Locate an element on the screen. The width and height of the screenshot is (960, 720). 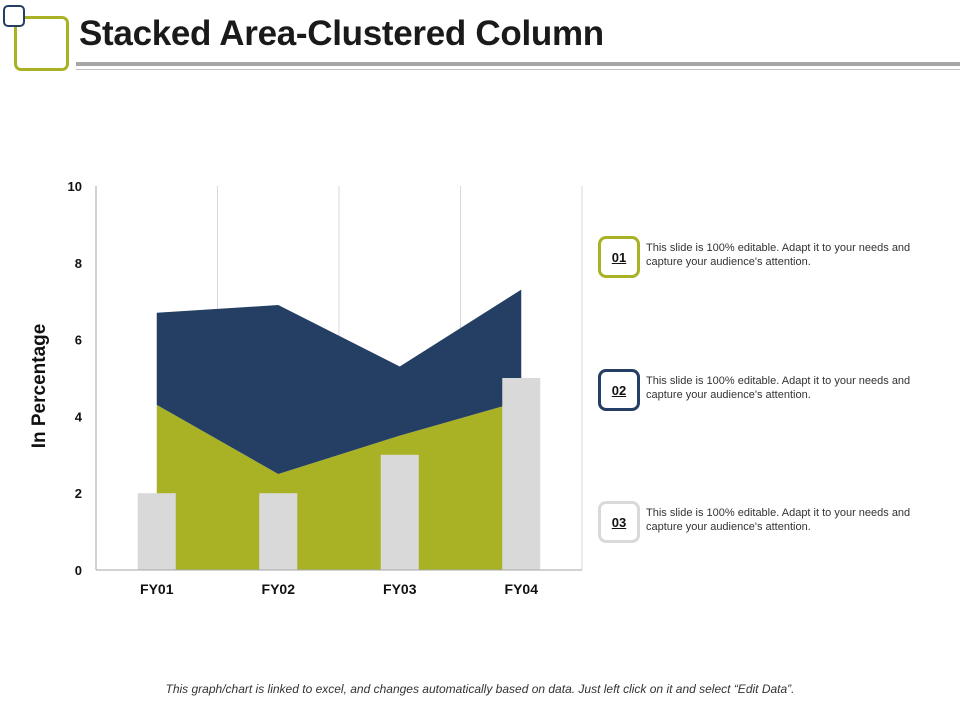
page-title: Stacked Area-Clustered Column is located at coordinates (341, 33).